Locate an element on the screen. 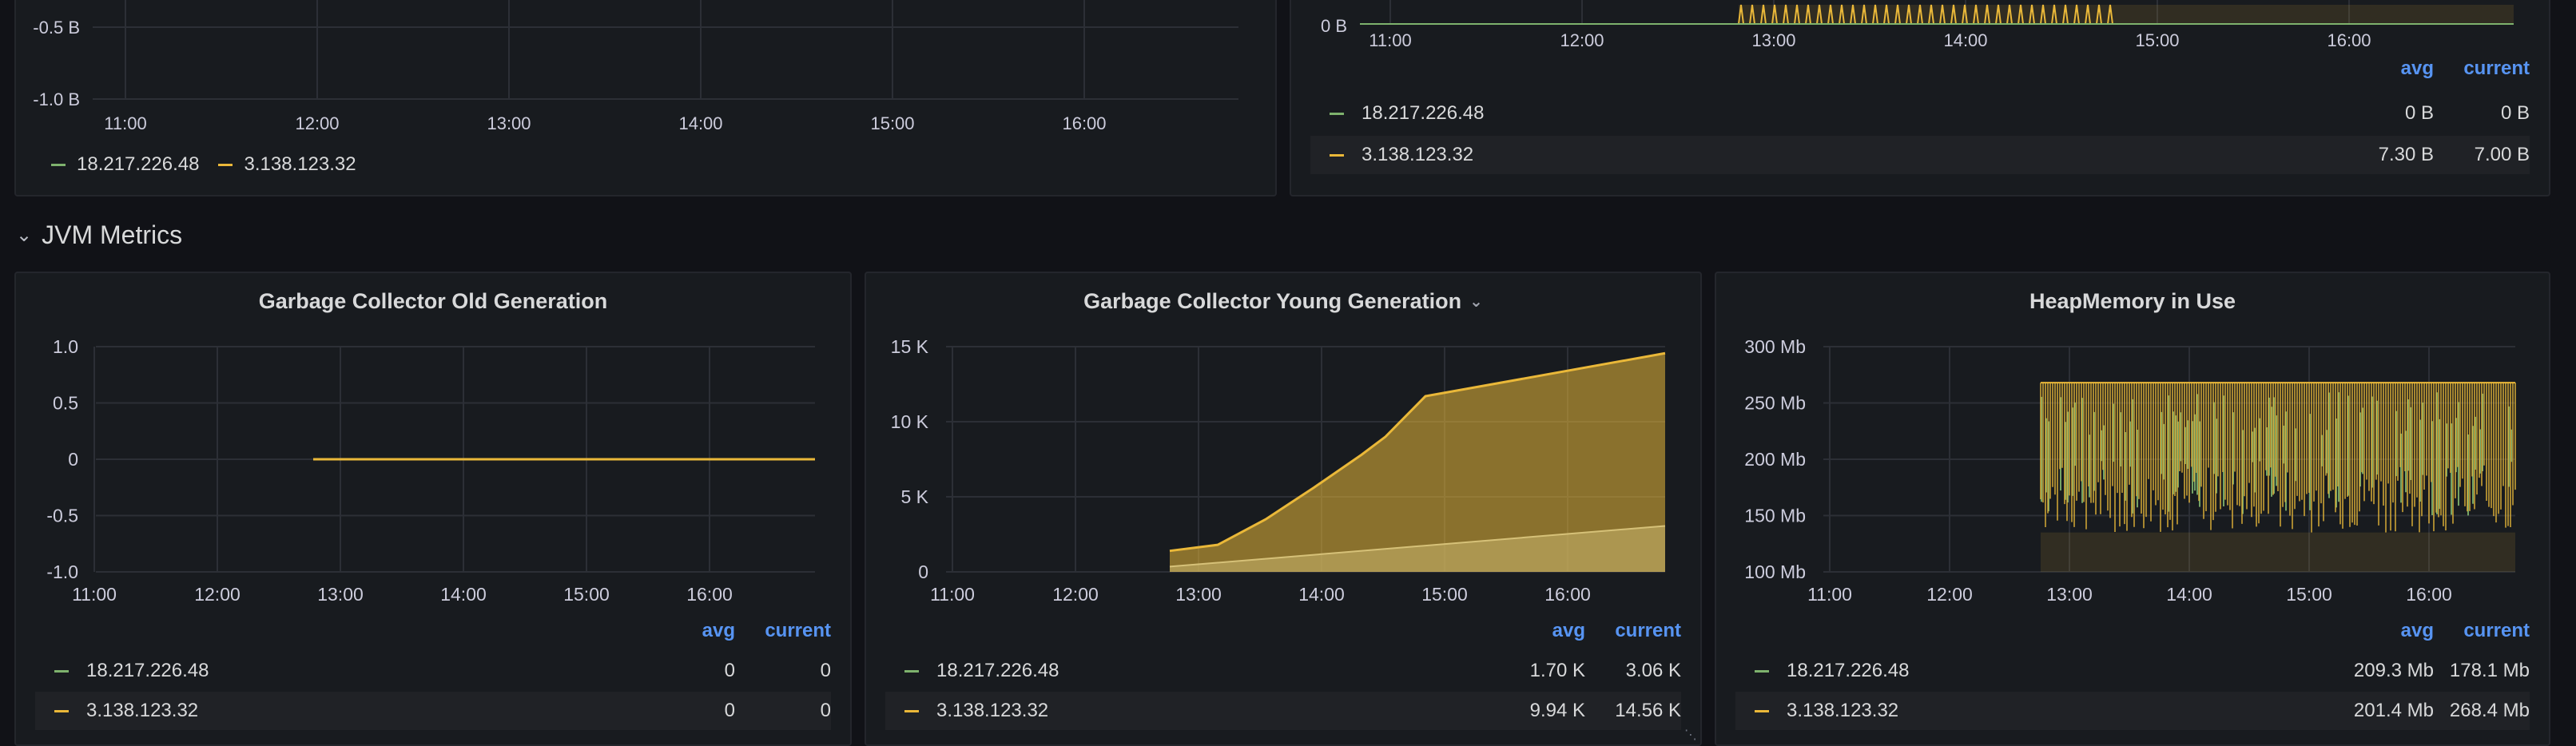 This screenshot has width=2576, height=746. legend-row: 3.138.123.32 9.94 K 14.56 K is located at coordinates (1283, 711).